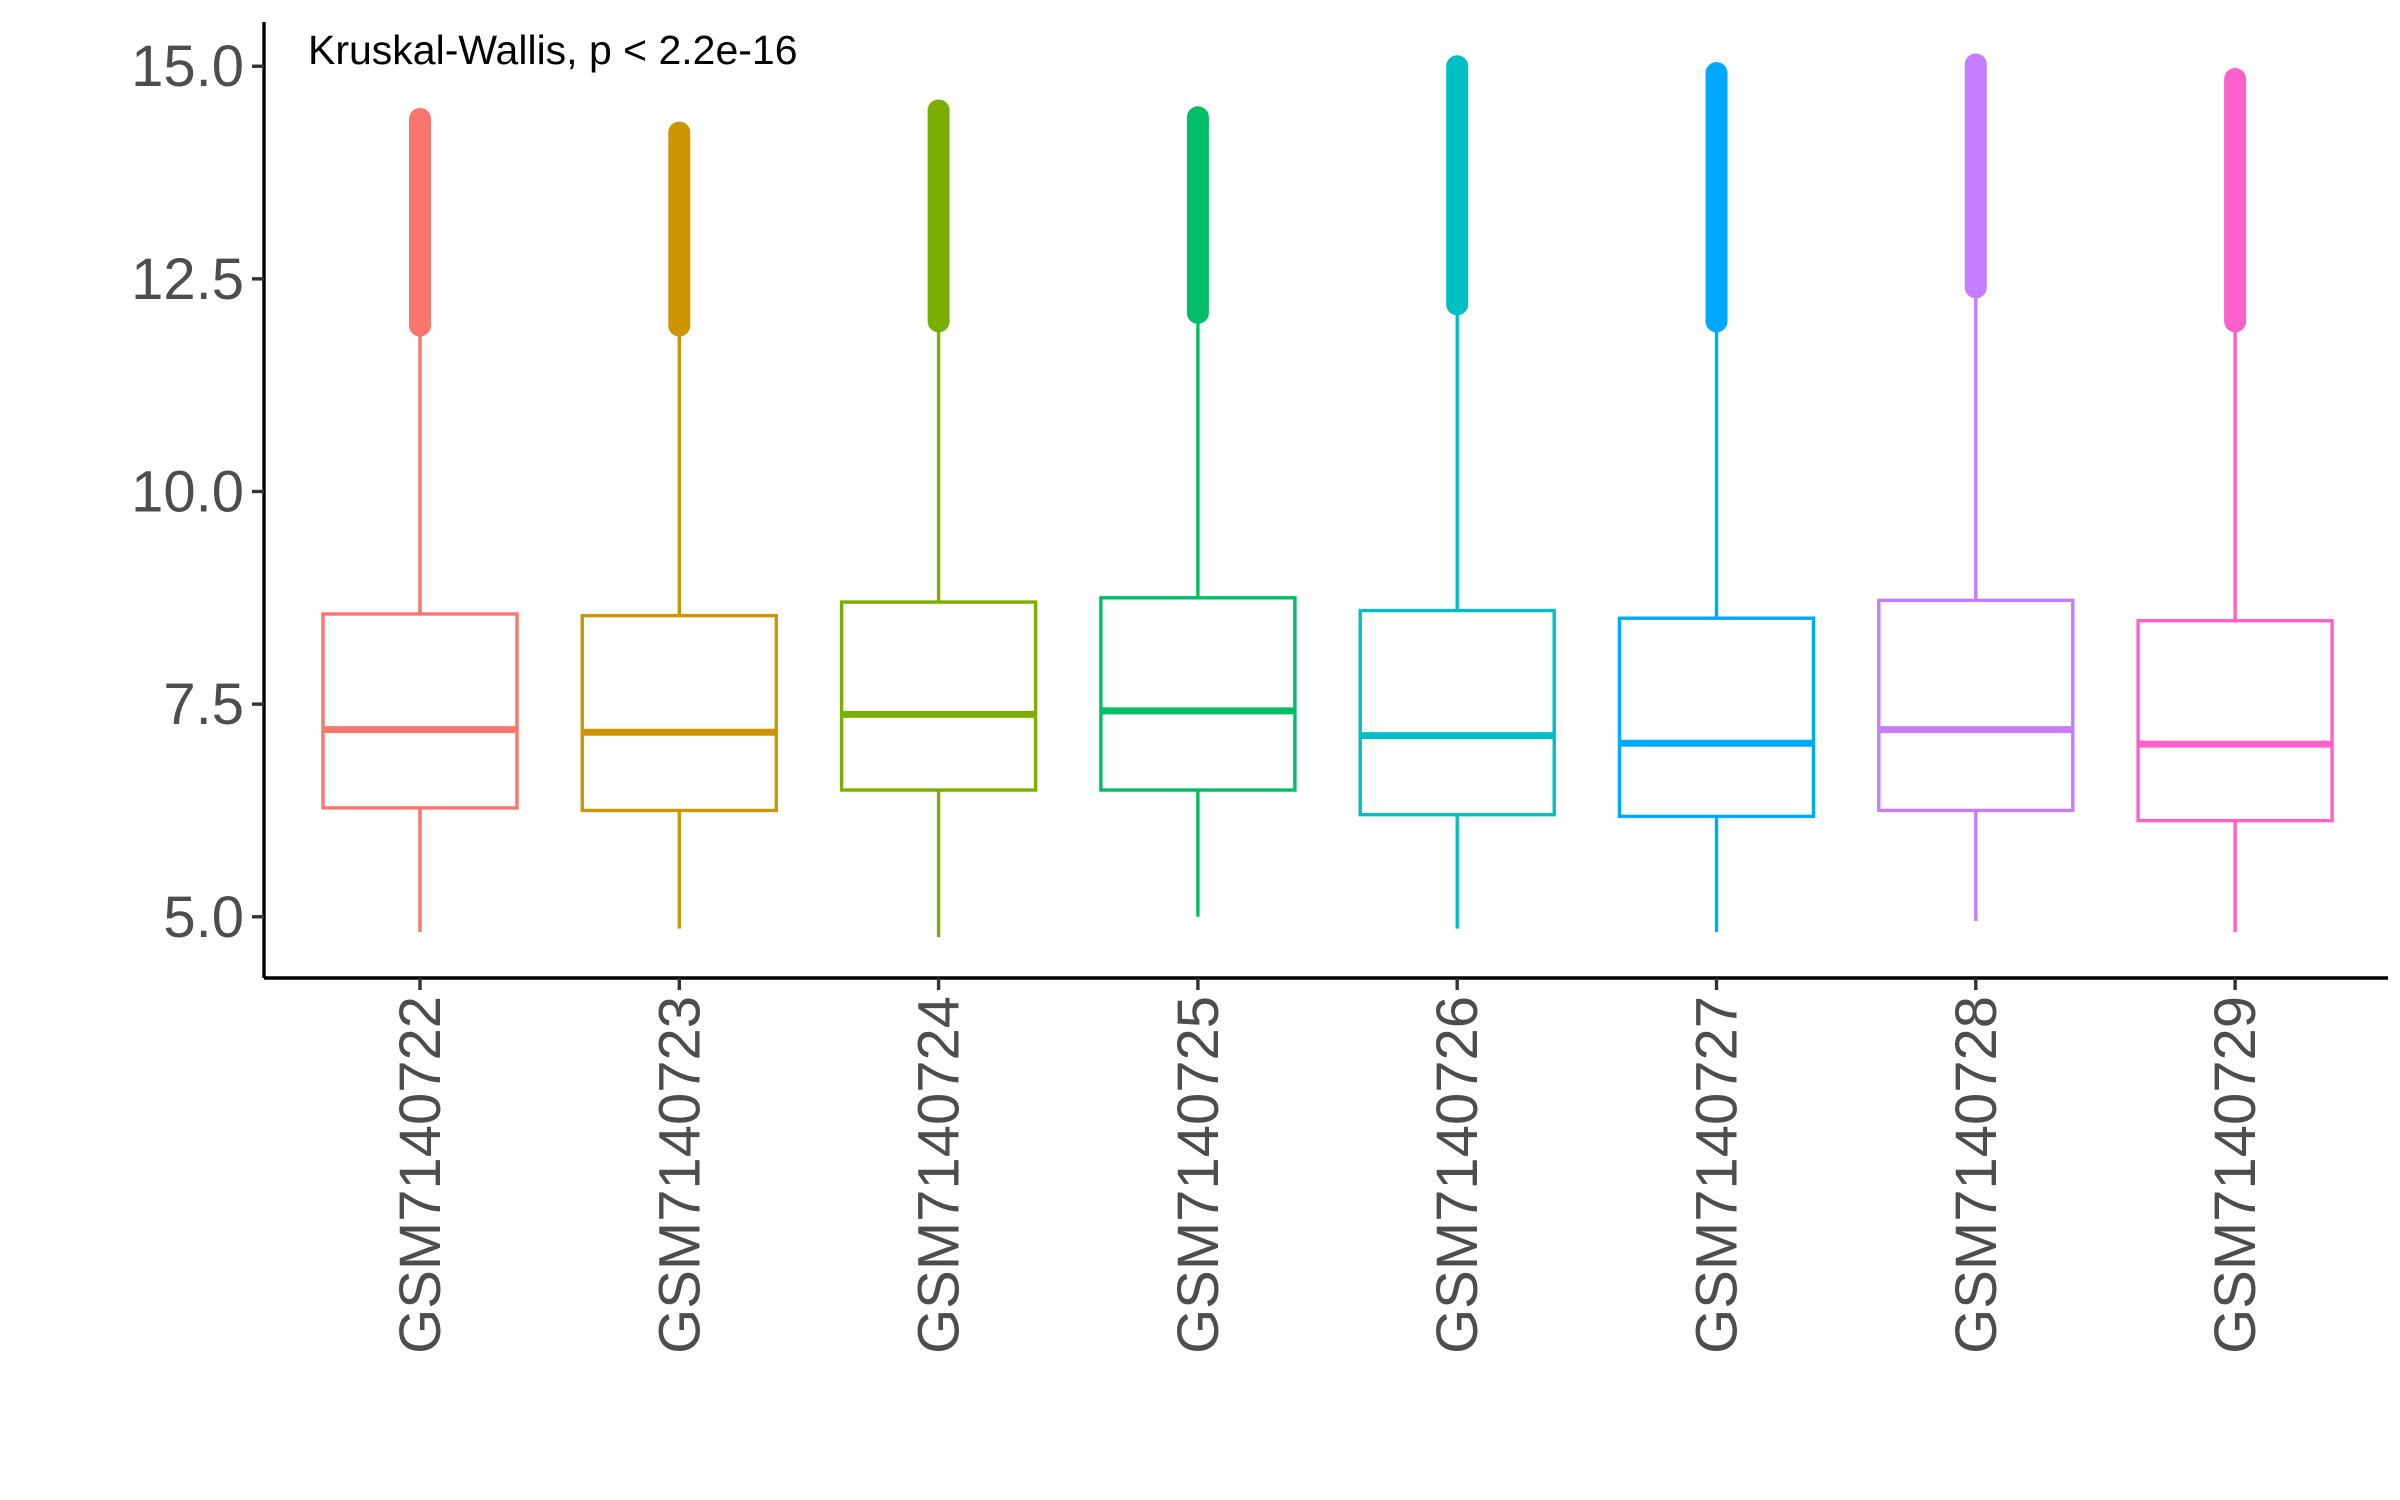  Describe the element at coordinates (420, 520) in the screenshot. I see `box-group-GSM7140722` at that location.